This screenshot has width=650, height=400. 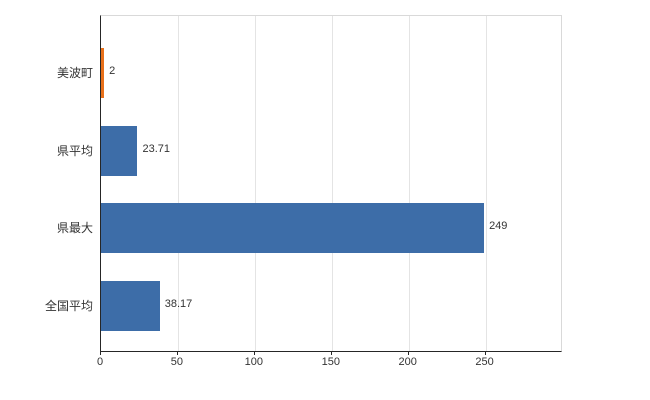 What do you see at coordinates (178, 304) in the screenshot?
I see `bar-value-label: 38.17` at bounding box center [178, 304].